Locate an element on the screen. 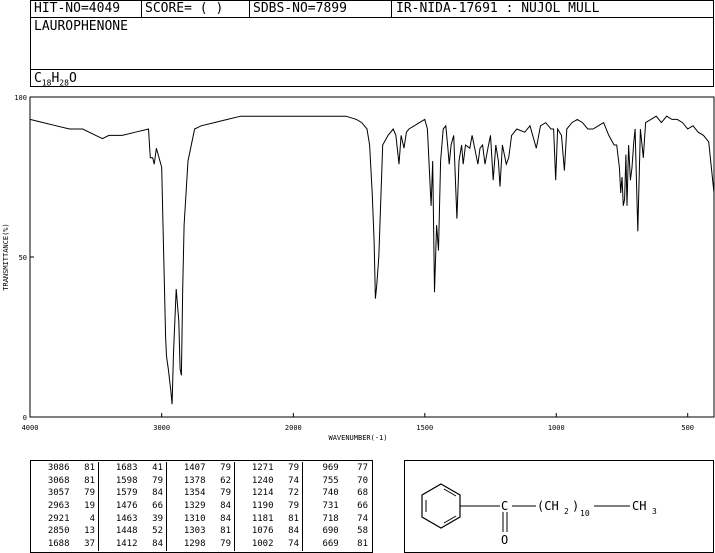  peak-transmittance: 19 is located at coordinates (89, 505).